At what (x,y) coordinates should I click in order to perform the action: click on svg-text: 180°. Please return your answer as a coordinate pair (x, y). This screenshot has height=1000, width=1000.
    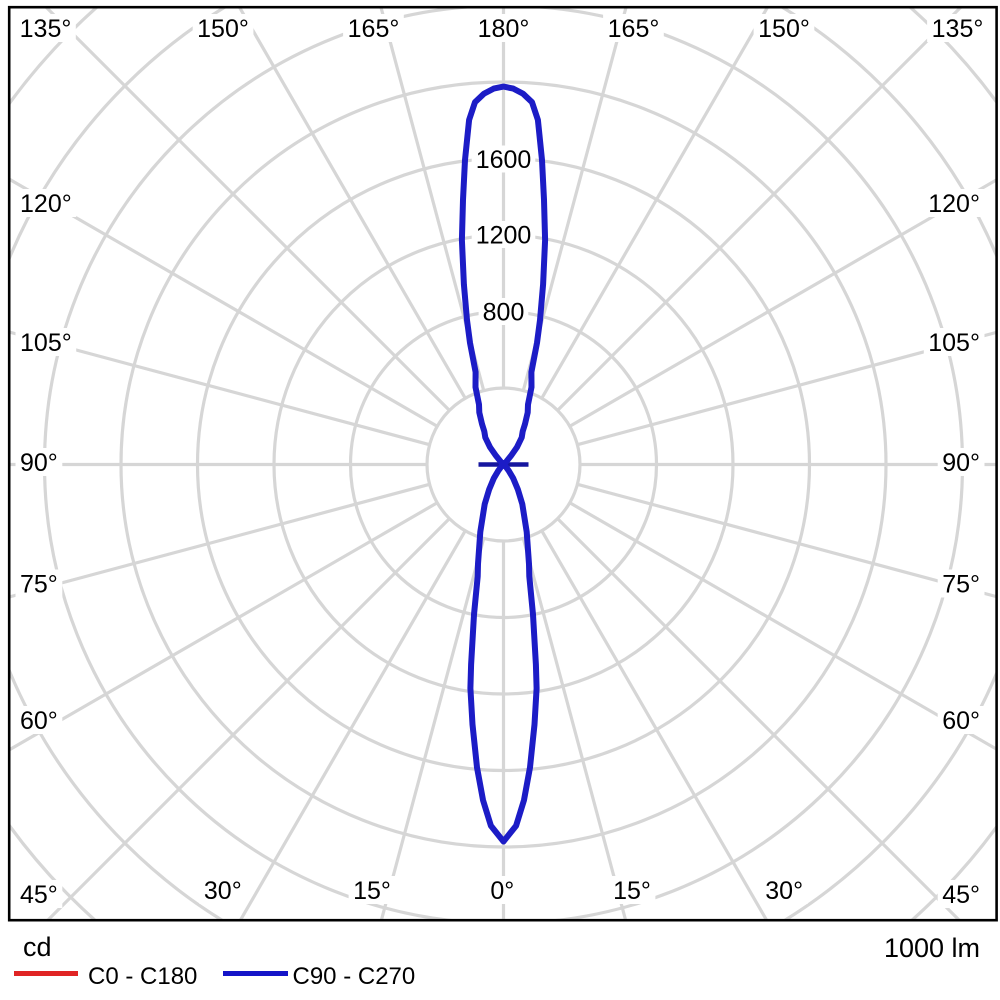
    Looking at the image, I should click on (504, 29).